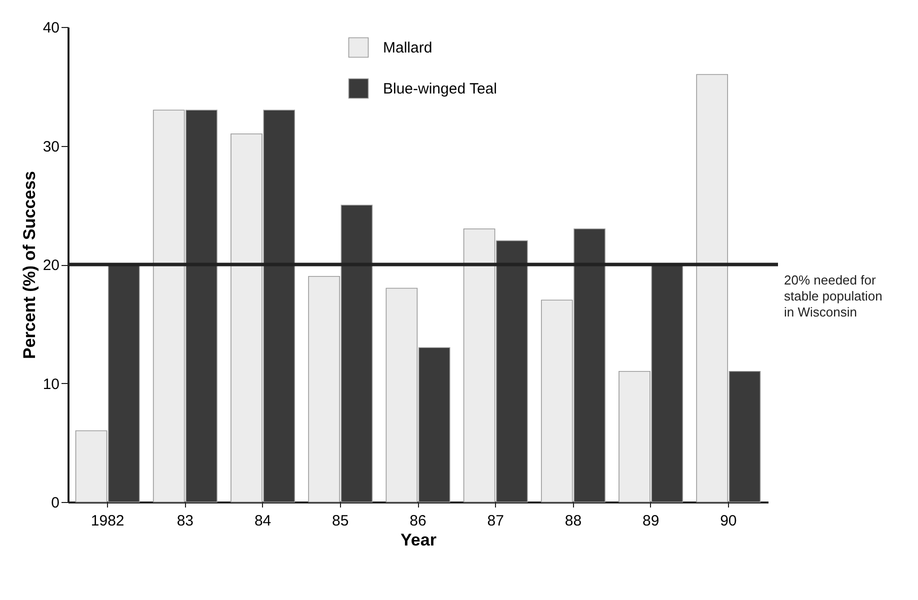  Describe the element at coordinates (185, 521) in the screenshot. I see `x-tick-label: 83` at that location.